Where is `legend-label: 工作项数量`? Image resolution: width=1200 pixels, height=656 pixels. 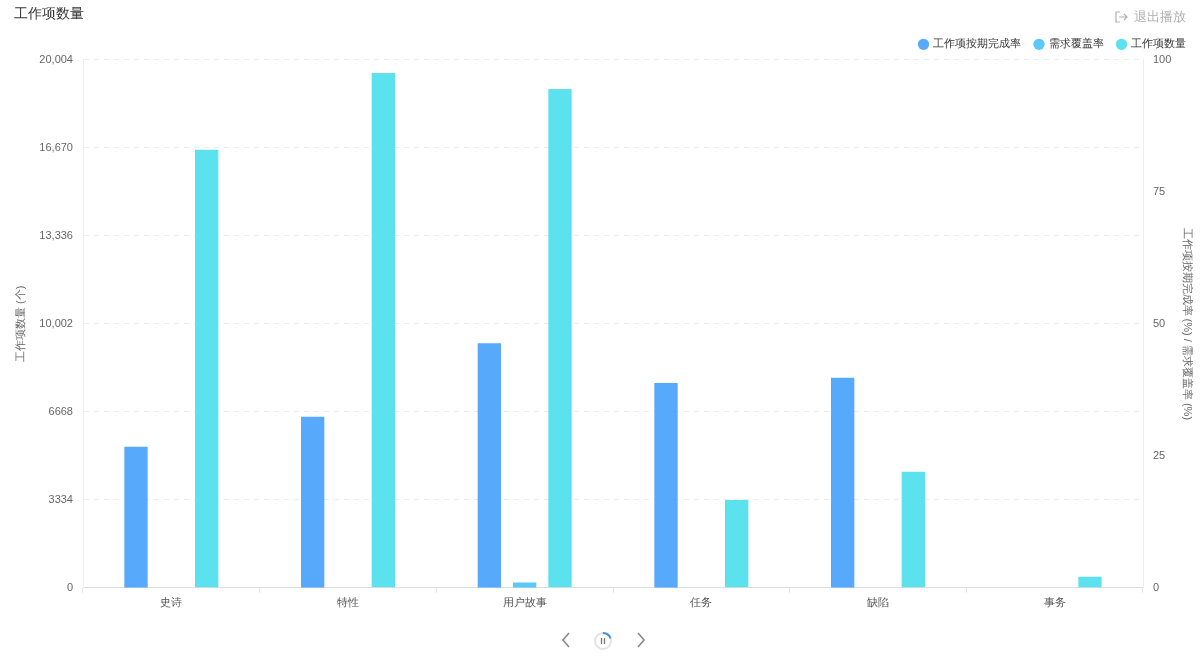
legend-label: 工作项数量 is located at coordinates (1158, 43).